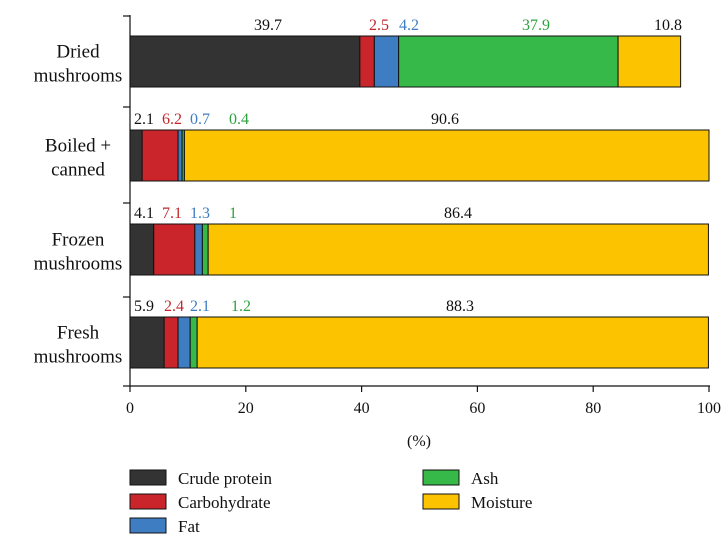 The width and height of the screenshot is (725, 547). Describe the element at coordinates (379, 25) in the screenshot. I see `data-label: 2.5` at that location.